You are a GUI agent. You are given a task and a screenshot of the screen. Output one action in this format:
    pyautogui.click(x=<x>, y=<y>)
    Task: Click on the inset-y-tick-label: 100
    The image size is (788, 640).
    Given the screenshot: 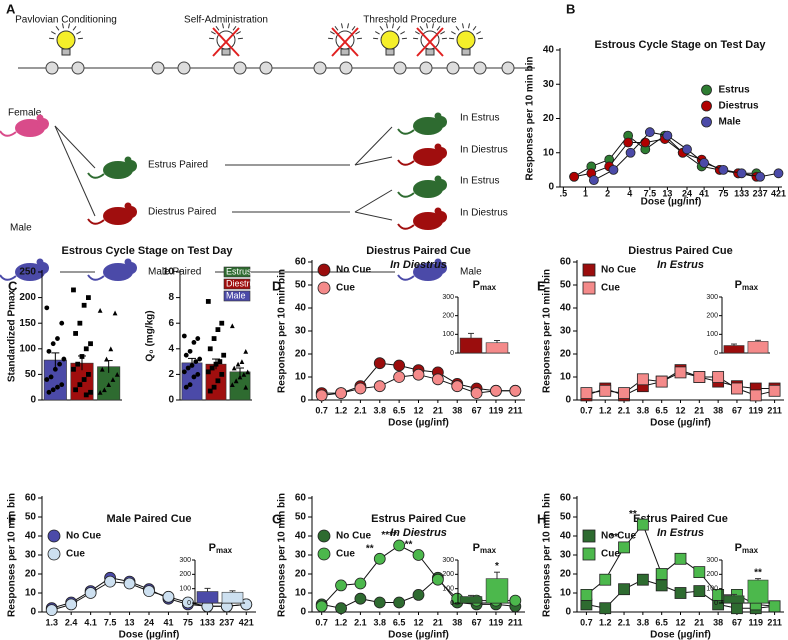 What is the action you would take?
    pyautogui.click(x=448, y=334)
    